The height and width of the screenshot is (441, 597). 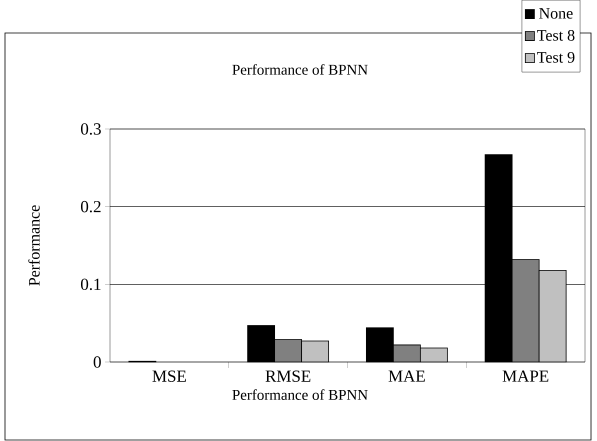 What do you see at coordinates (90, 284) in the screenshot?
I see `y-tick-label: 0.1` at bounding box center [90, 284].